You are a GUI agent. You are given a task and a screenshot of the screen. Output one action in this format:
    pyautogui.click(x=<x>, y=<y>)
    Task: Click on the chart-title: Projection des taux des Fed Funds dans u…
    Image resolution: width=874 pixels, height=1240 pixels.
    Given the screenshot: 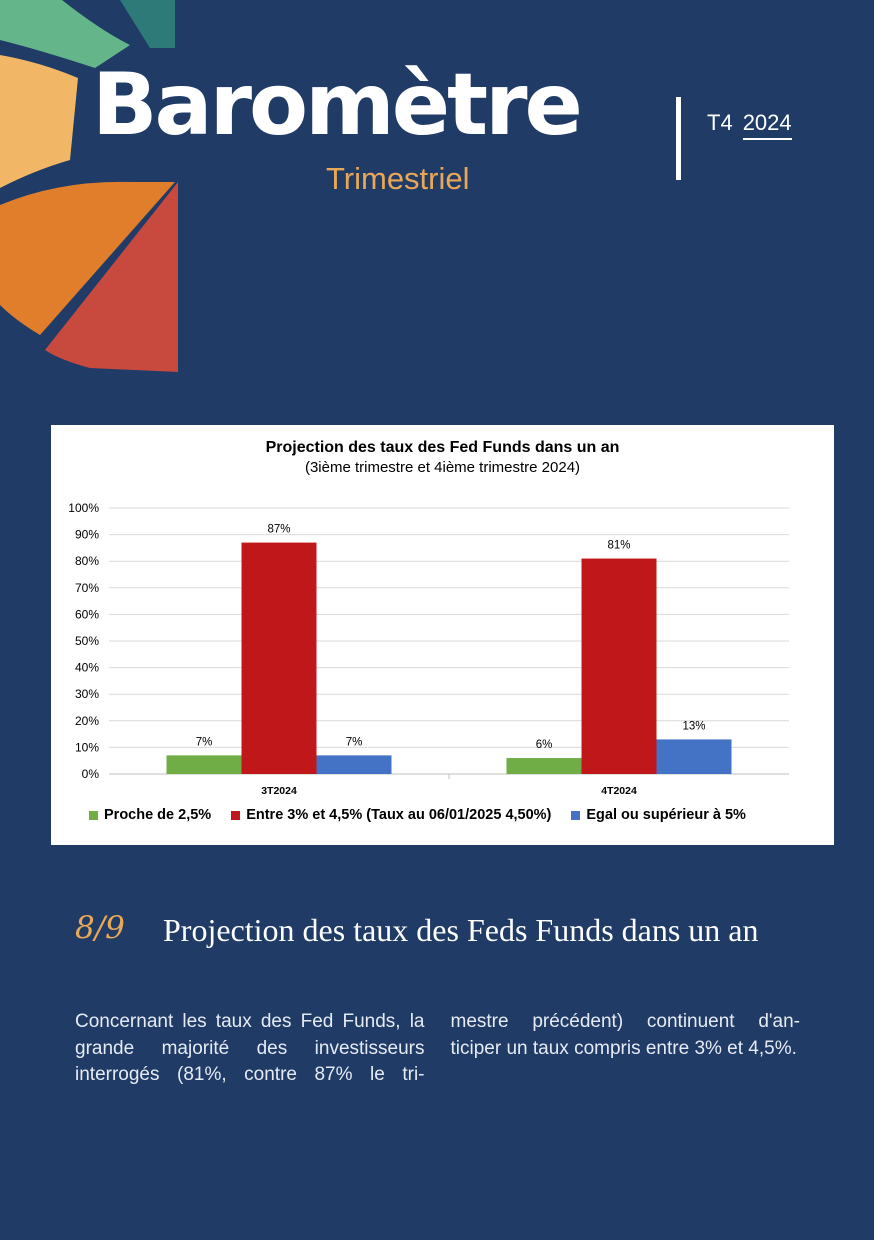 What is the action you would take?
    pyautogui.click(x=442, y=447)
    